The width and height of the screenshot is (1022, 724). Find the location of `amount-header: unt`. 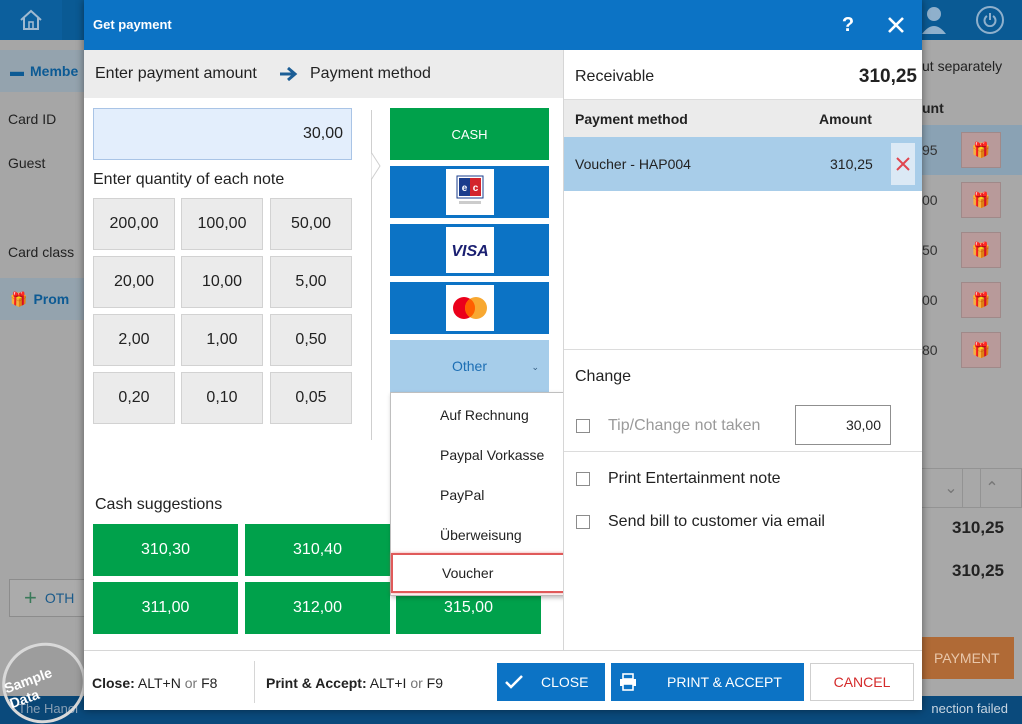

amount-header: unt is located at coordinates (933, 108).